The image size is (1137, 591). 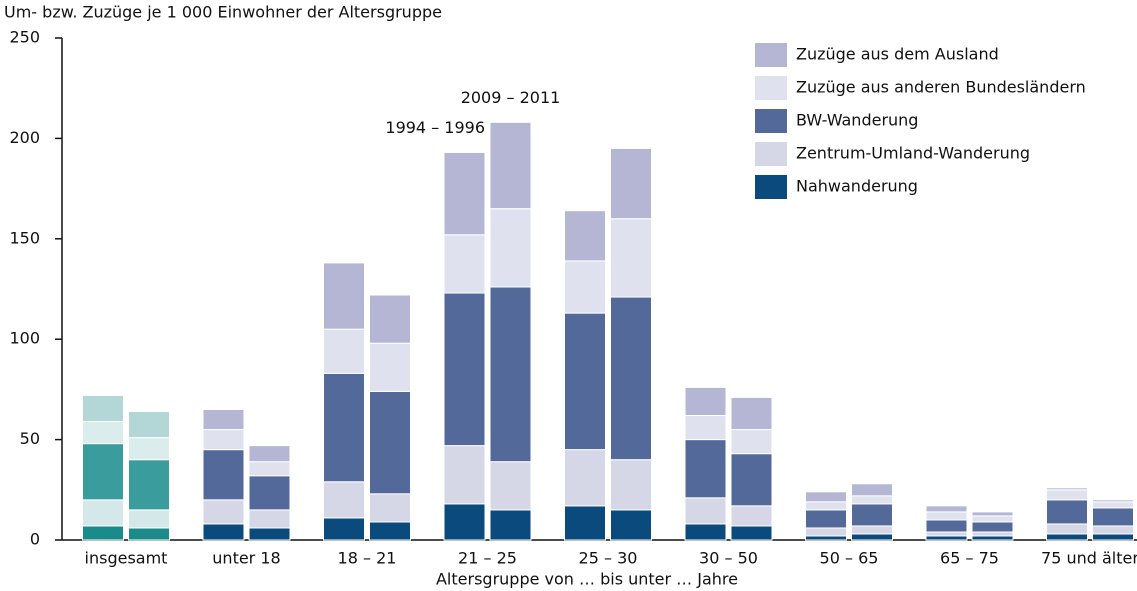 What do you see at coordinates (246, 558) in the screenshot?
I see `x-tick-label: unter 18` at bounding box center [246, 558].